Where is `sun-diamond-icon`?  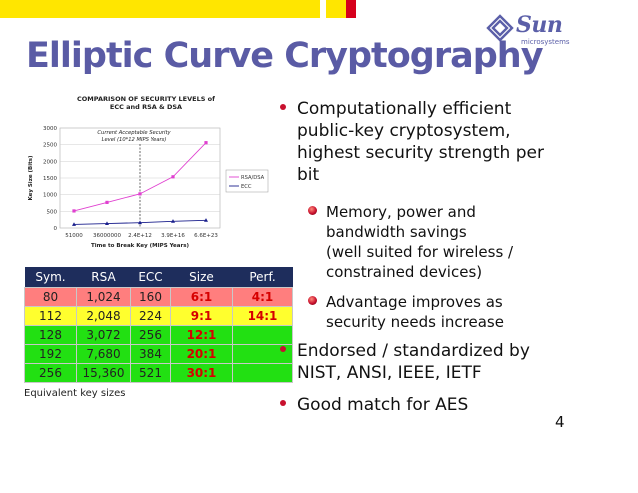
sun-diamond-icon is located at coordinates (500, 28).